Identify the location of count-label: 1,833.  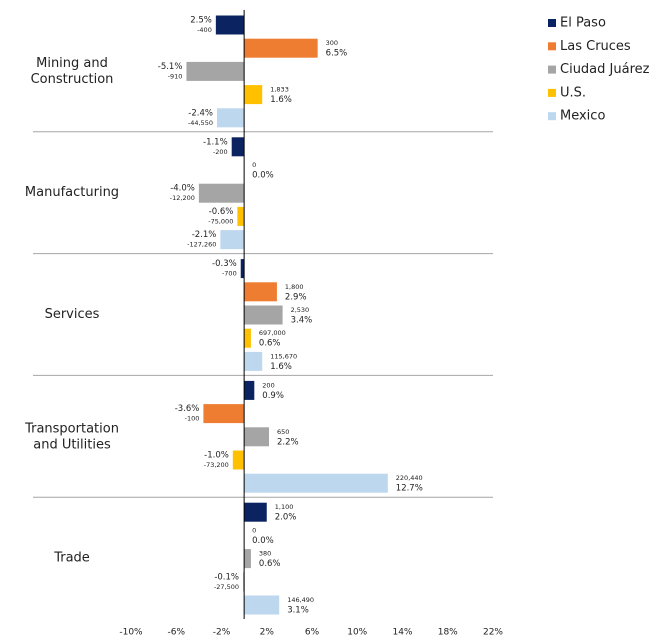
(279, 90).